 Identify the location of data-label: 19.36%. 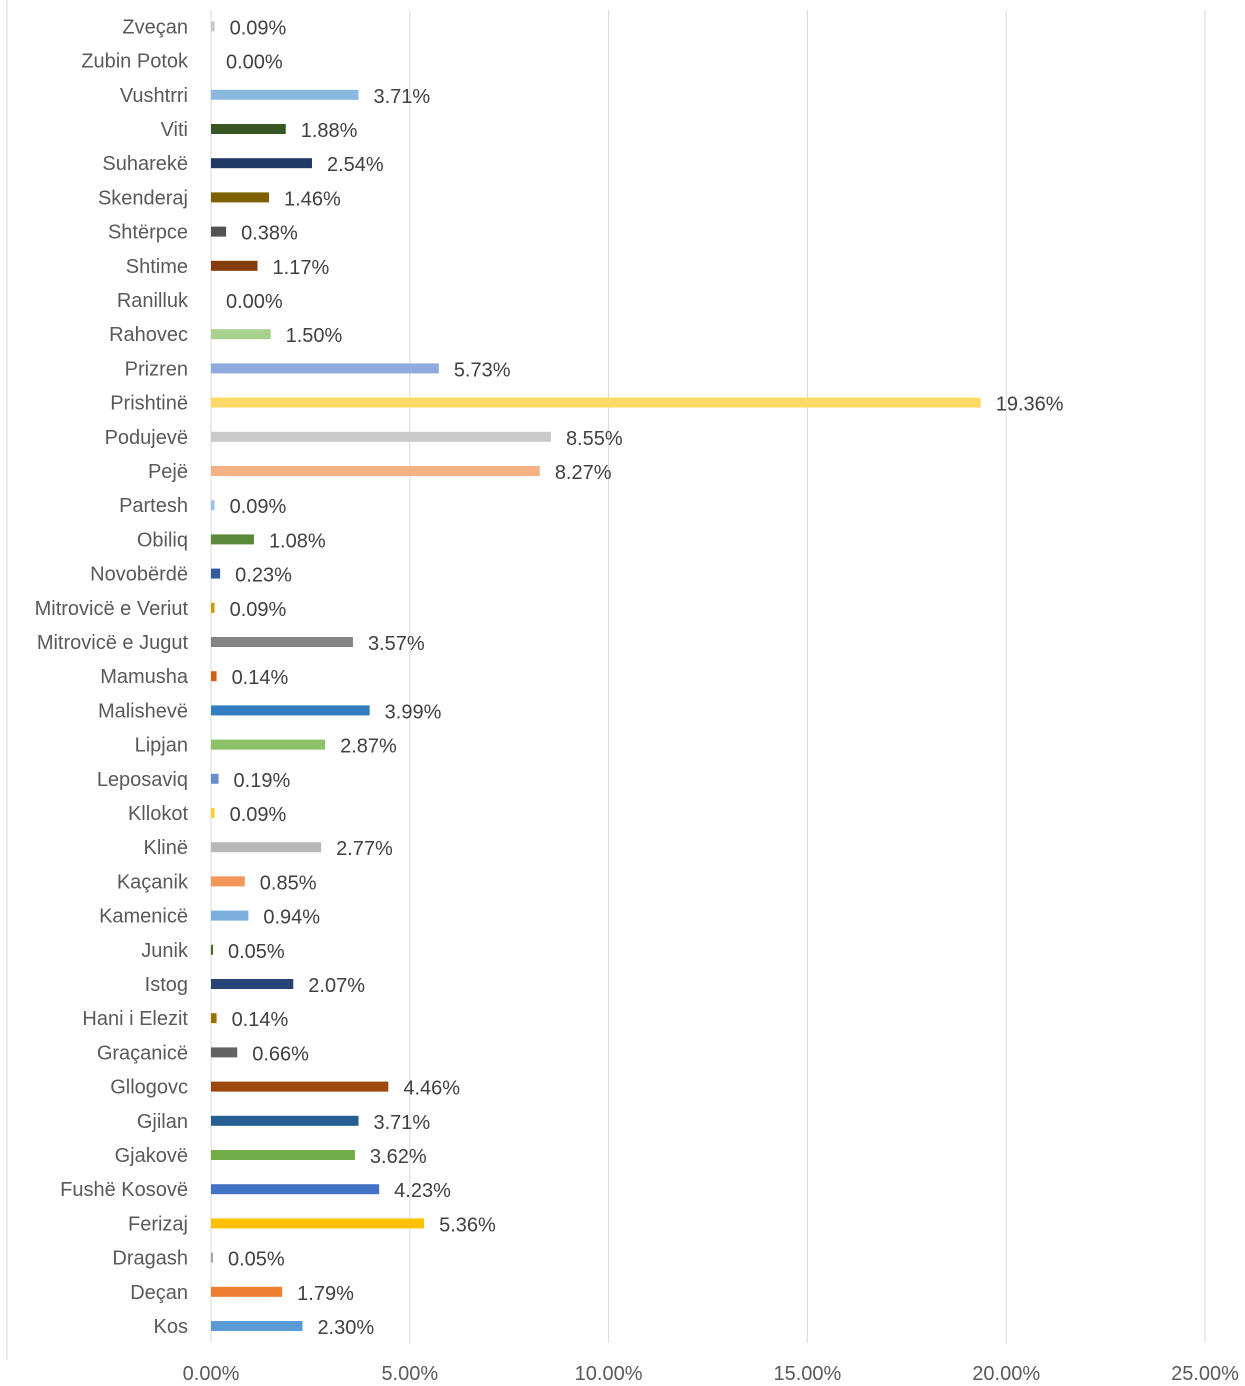
(1030, 405).